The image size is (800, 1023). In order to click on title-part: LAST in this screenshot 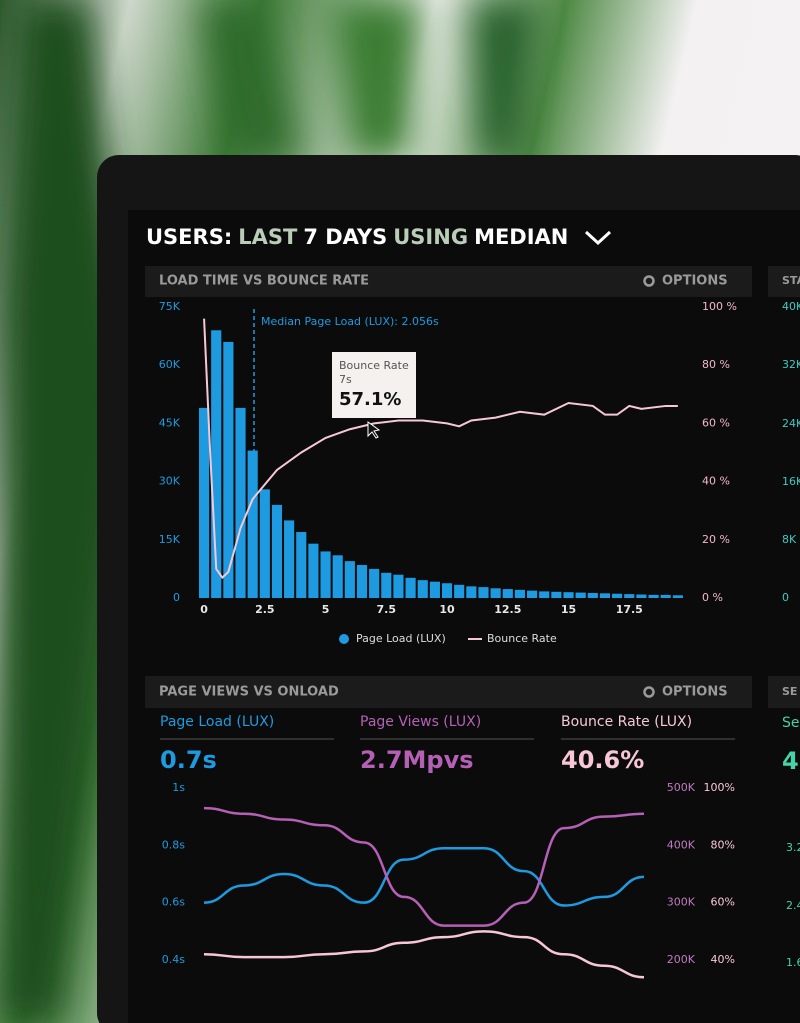, I will do `click(268, 237)`.